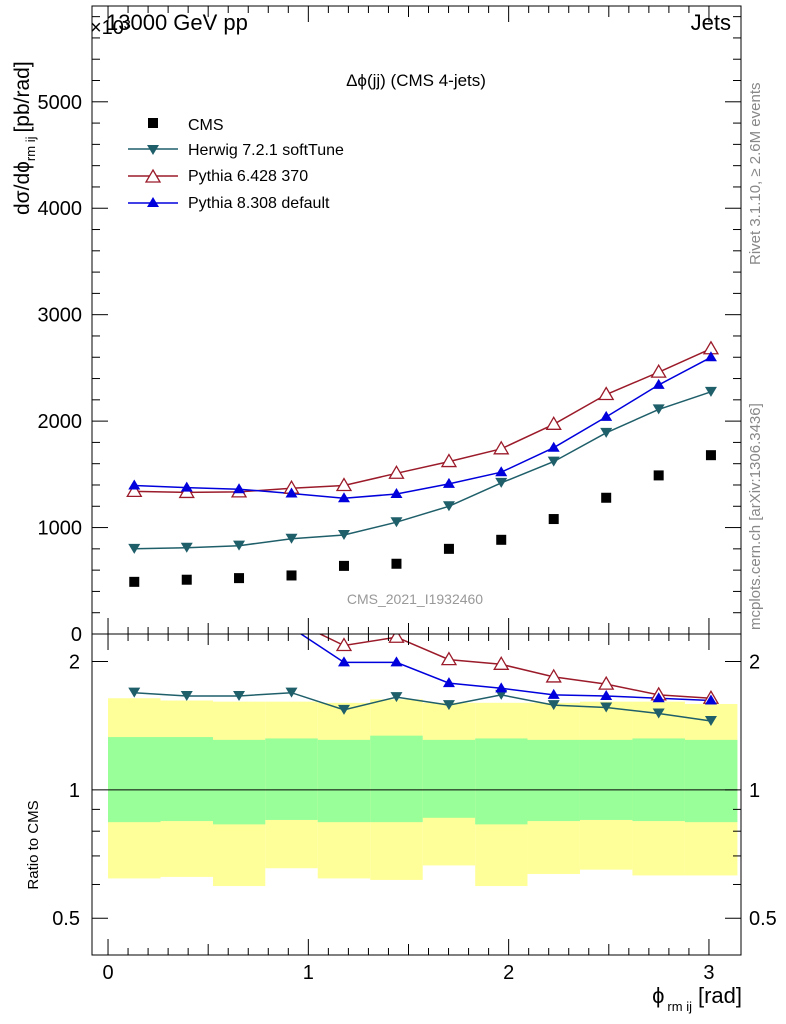 This screenshot has height=1024, width=786. I want to click on x-tick-label: 0, so click(107, 973).